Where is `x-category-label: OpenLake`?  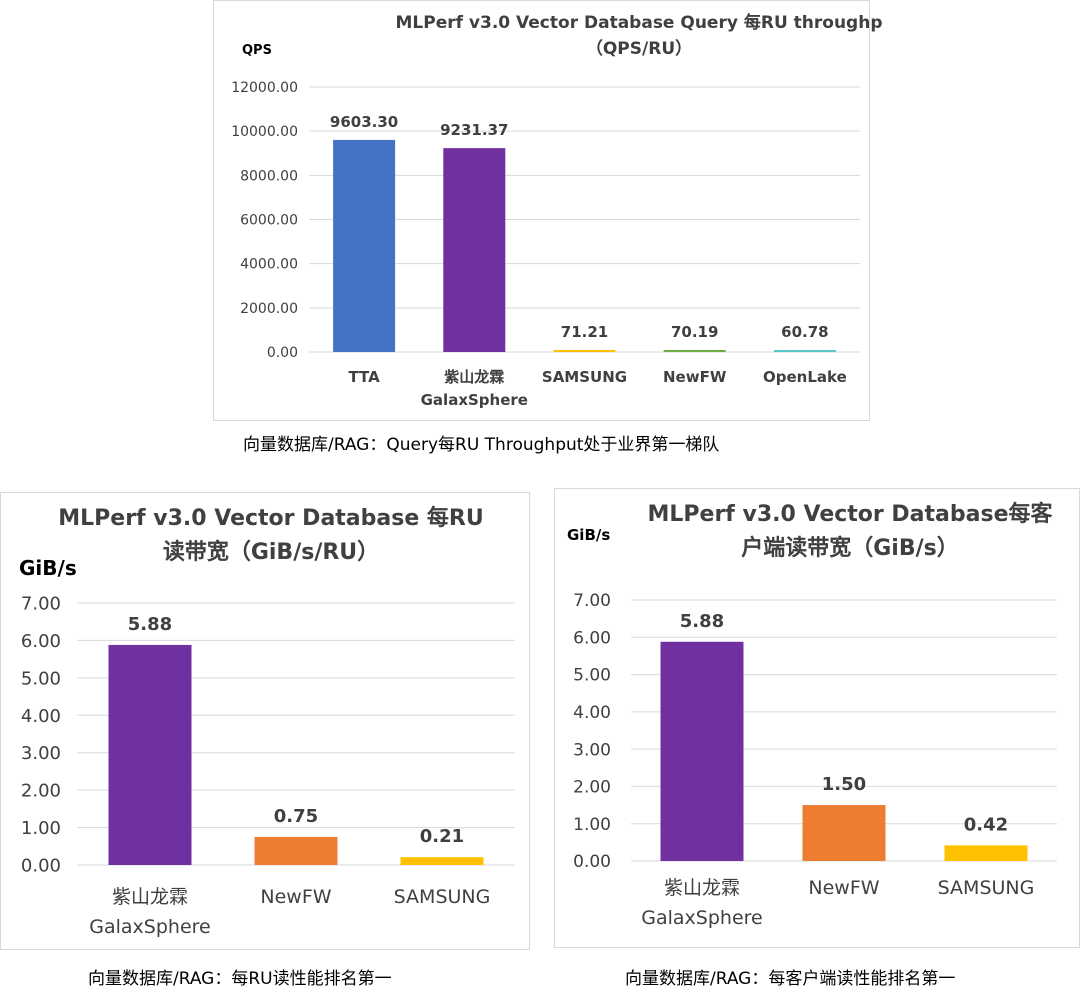 x-category-label: OpenLake is located at coordinates (805, 377).